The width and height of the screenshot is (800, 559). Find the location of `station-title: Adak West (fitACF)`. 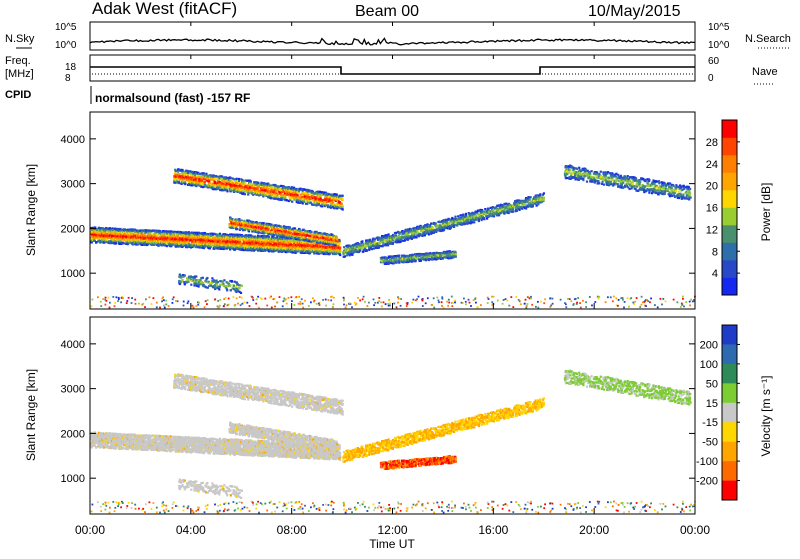

station-title: Adak West (fitACF) is located at coordinates (164, 9).